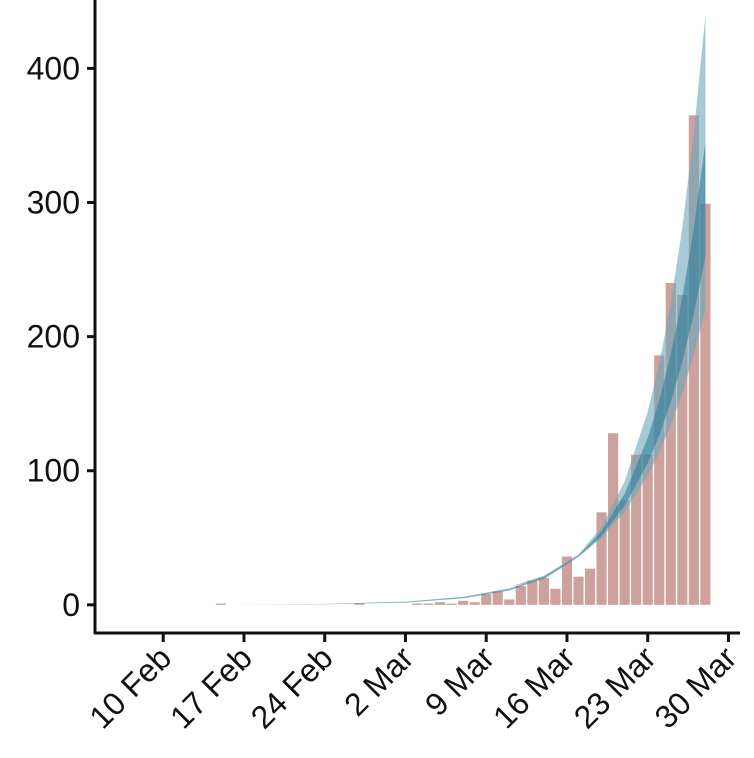  I want to click on y-tick-label: 200, so click(53, 337).